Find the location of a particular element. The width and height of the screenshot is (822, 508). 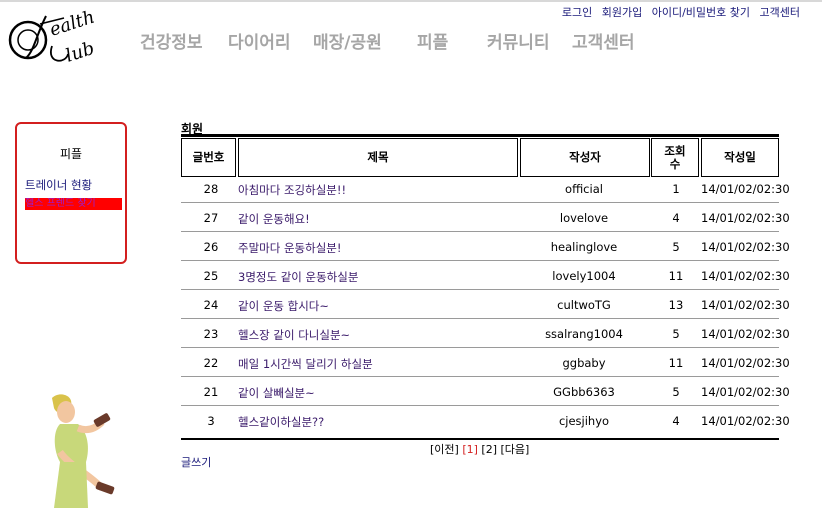

pagination-page-1: [1] is located at coordinates (470, 449).